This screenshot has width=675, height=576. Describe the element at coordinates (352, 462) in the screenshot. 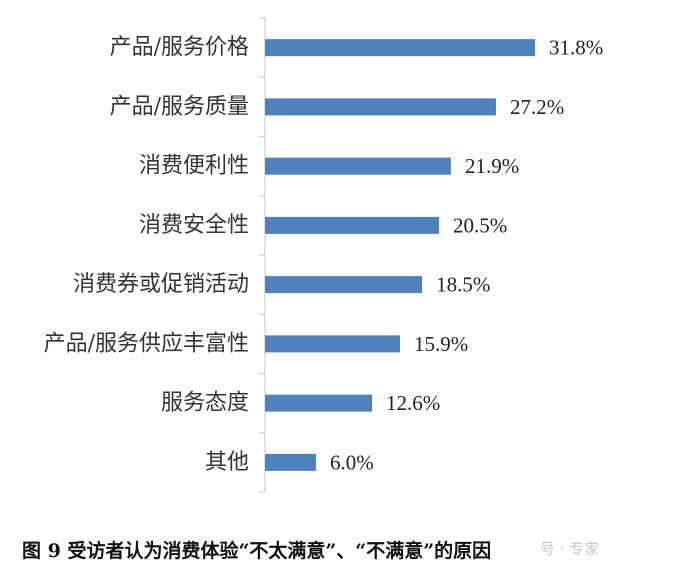

I see `value-label: 6.0%` at that location.